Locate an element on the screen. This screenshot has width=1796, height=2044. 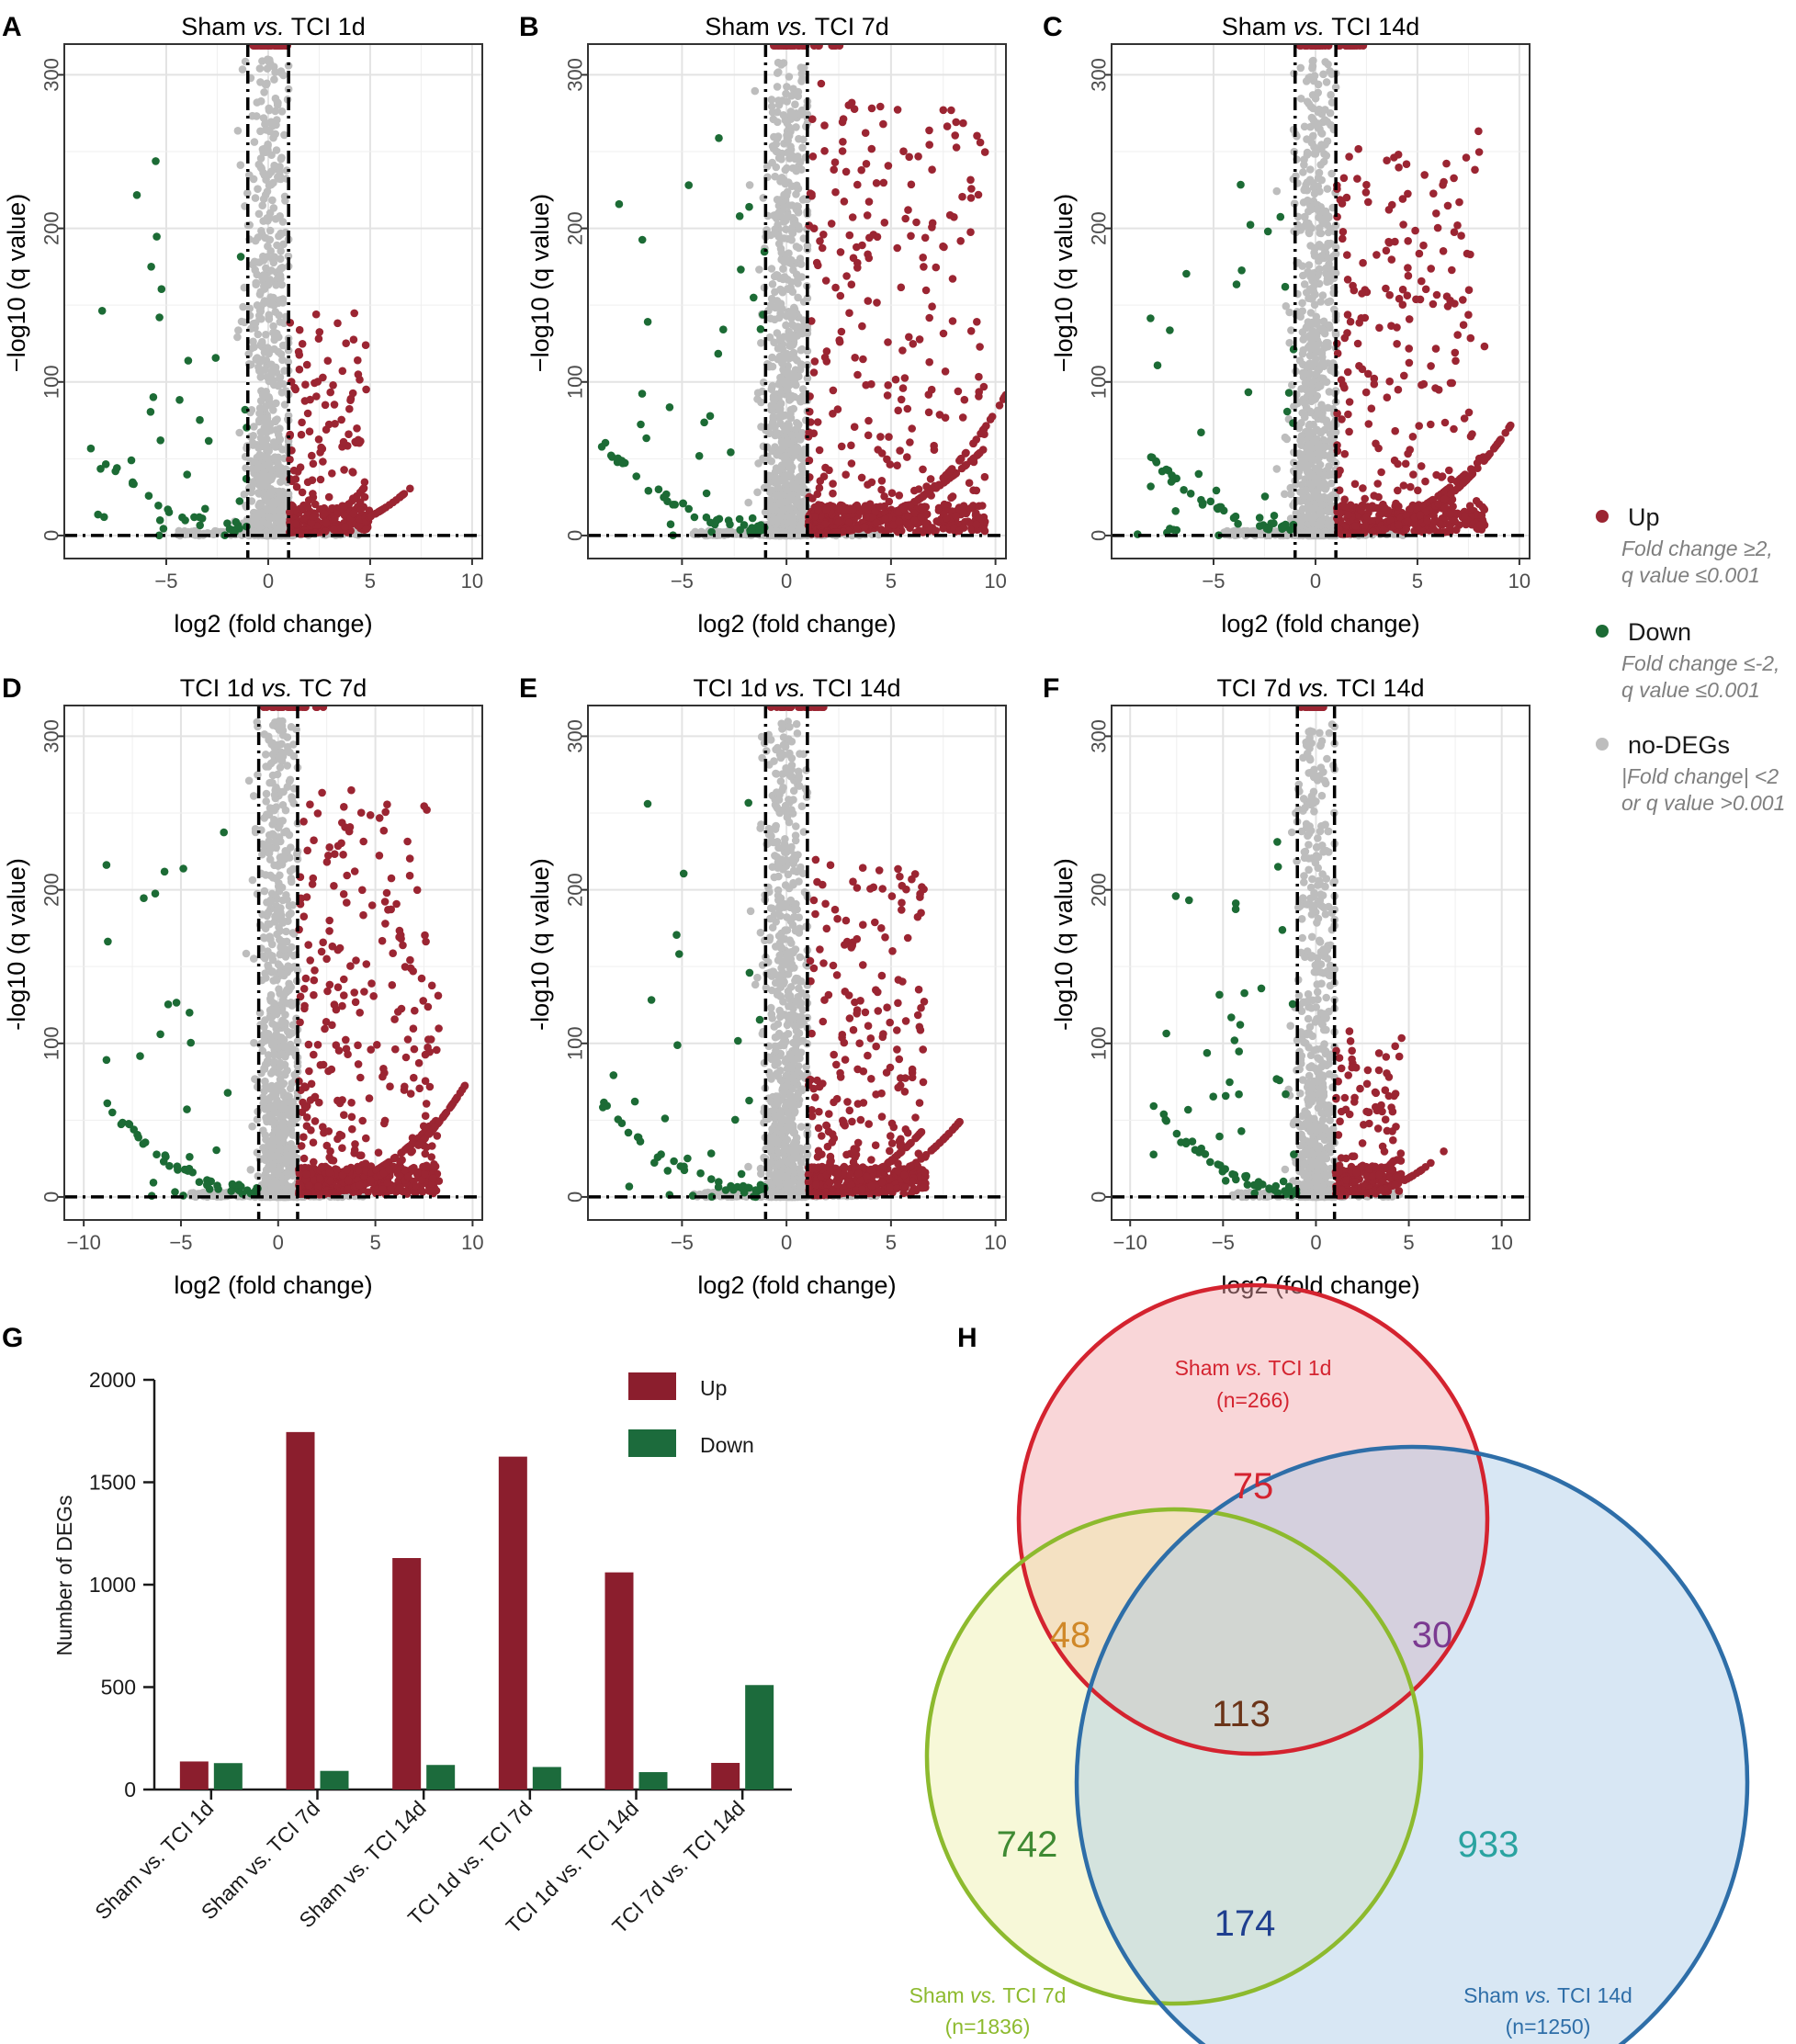
y-tick-label: 300 is located at coordinates (51, 75).